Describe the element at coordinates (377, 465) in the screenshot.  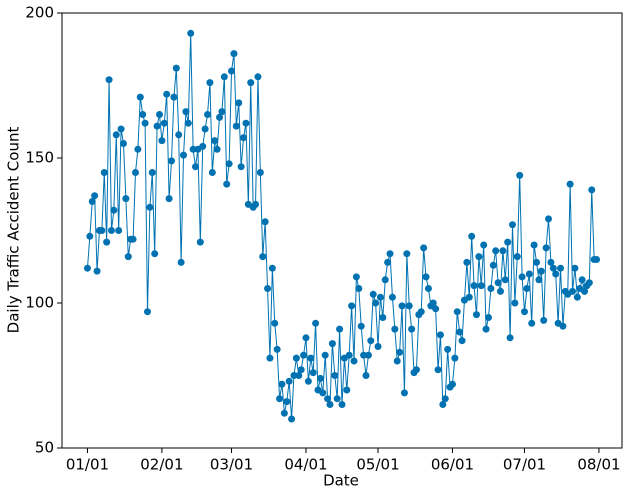
I see `x-tick-label: 05/01` at that location.